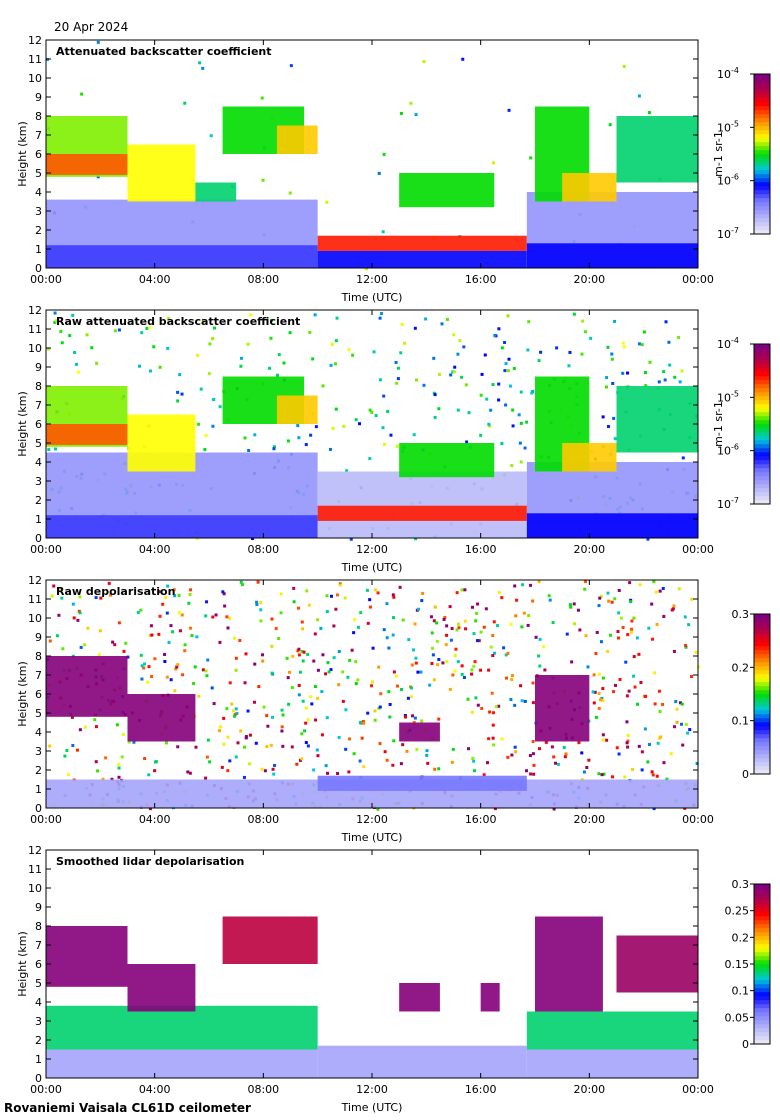  What do you see at coordinates (589, 819) in the screenshot?
I see `x-tick-label: 20:00` at bounding box center [589, 819].